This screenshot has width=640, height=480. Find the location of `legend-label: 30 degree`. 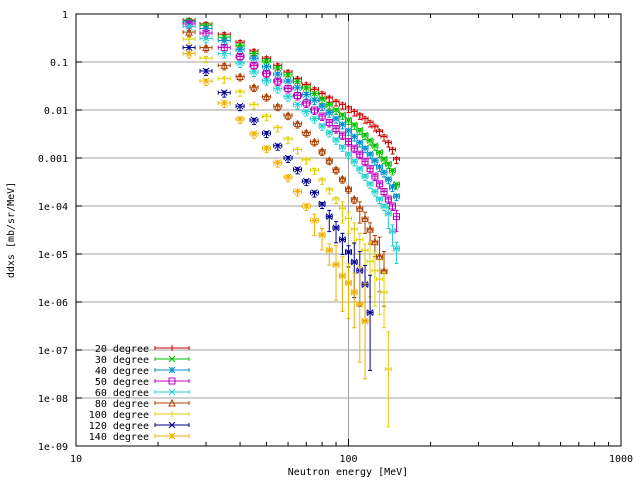

legend-label: 30 degree is located at coordinates (122, 360).